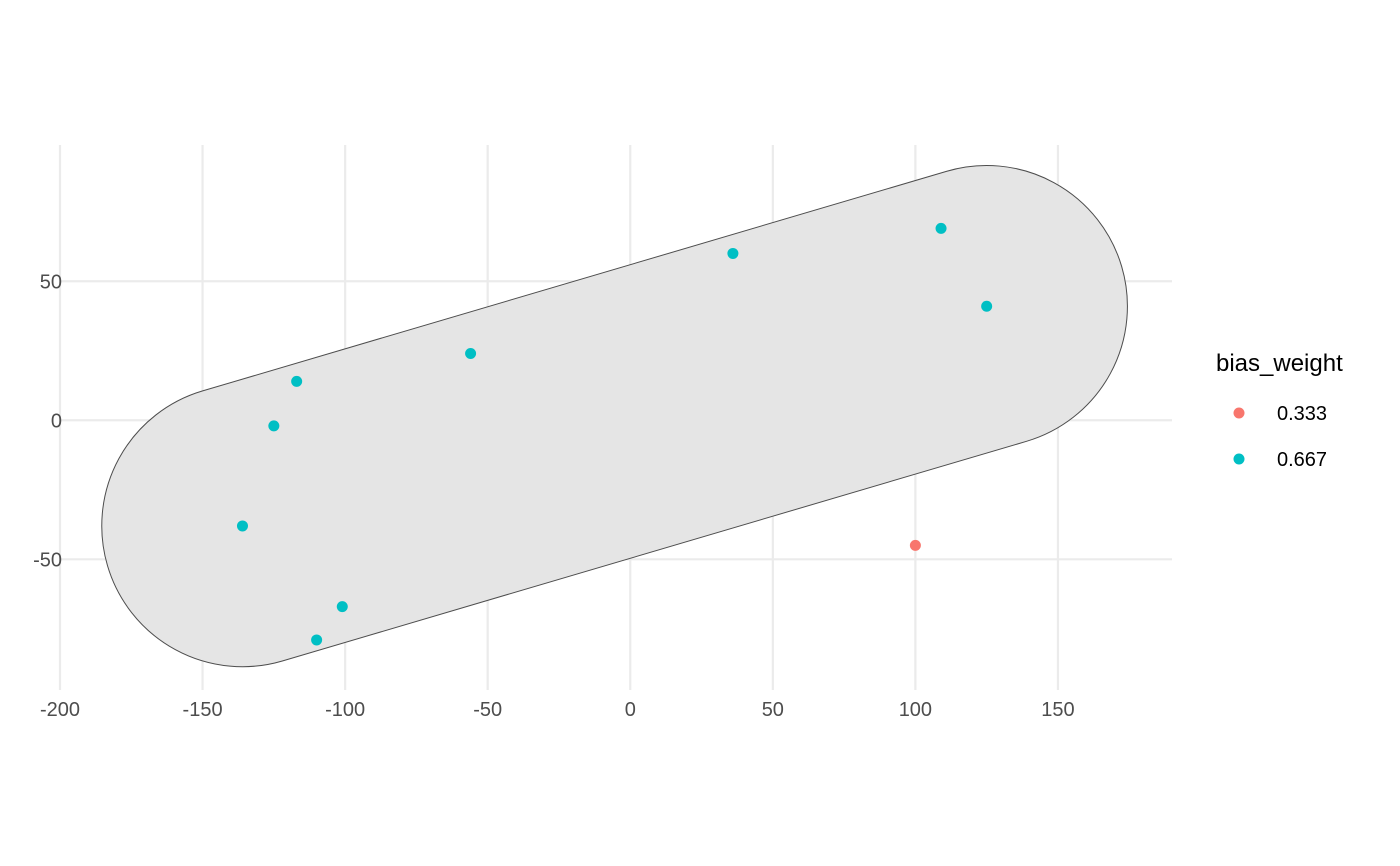 The width and height of the screenshot is (1400, 866). I want to click on x-tick-label: -200, so click(60, 710).